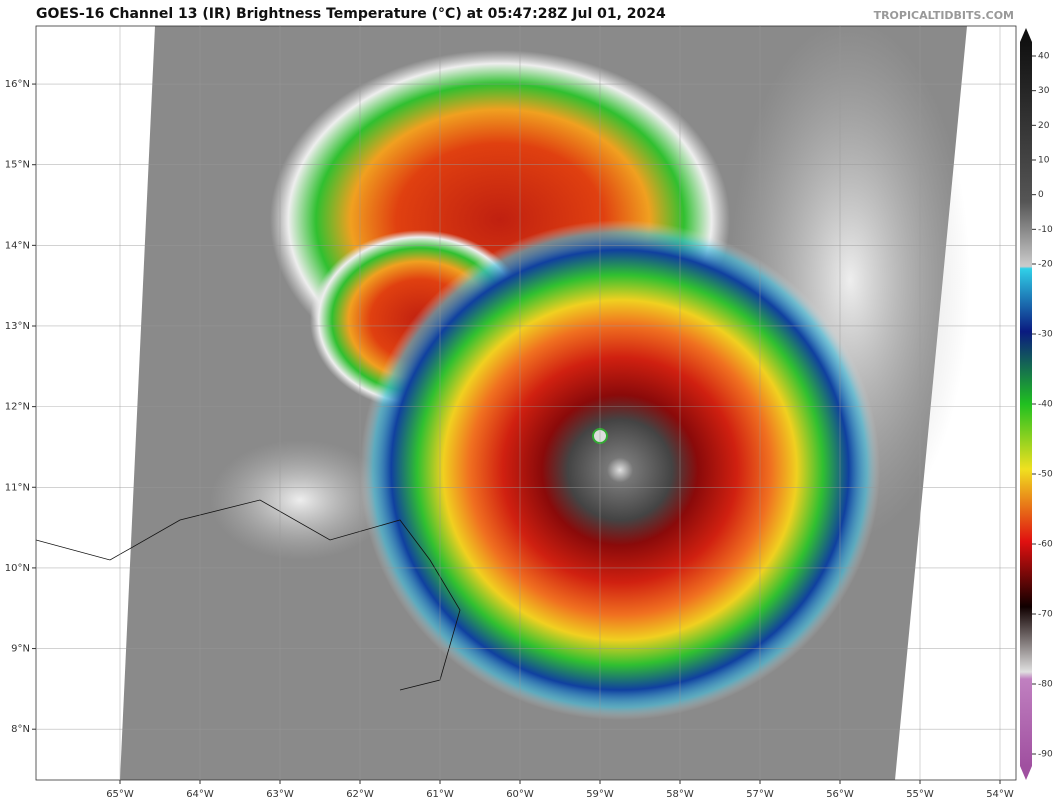 The width and height of the screenshot is (1060, 804). Describe the element at coordinates (520, 794) in the screenshot. I see `x-tick-label: 60°W` at that location.